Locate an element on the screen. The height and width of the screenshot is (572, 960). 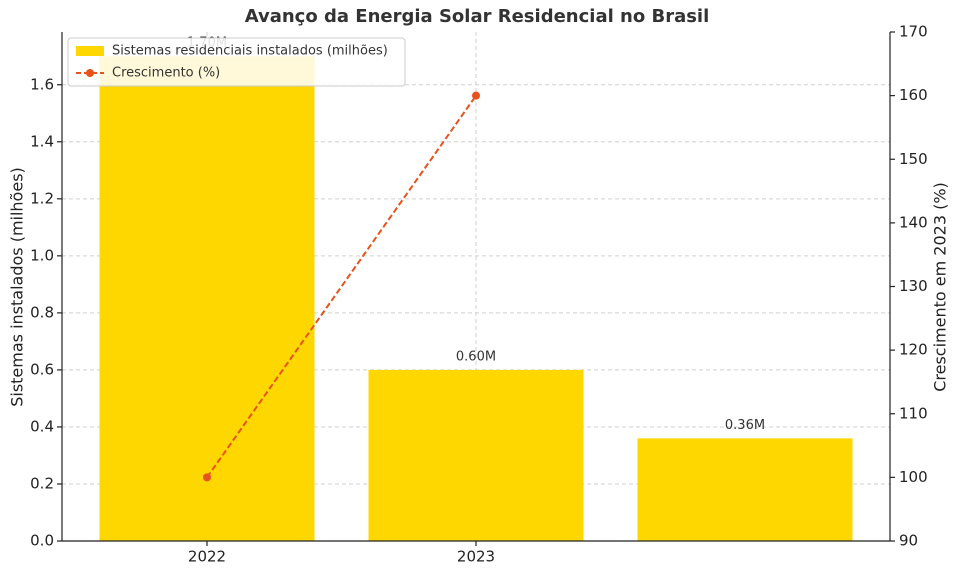
y2-axis-label: Crescimento em 2023 (%) is located at coordinates (940, 287).